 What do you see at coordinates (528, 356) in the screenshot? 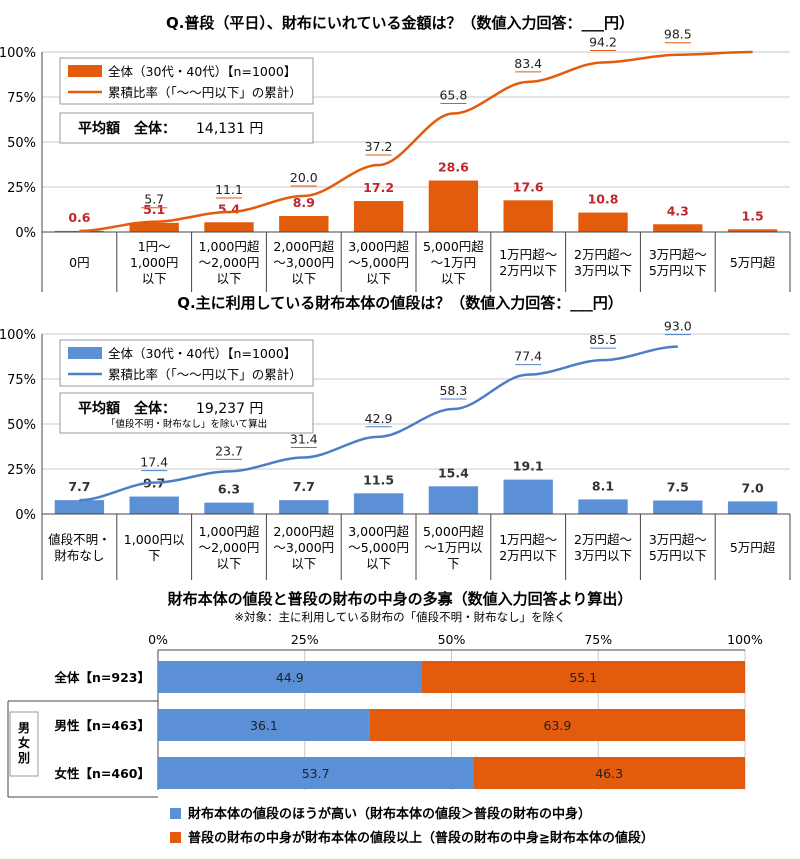
I see `cumulative-label: 77.4` at bounding box center [528, 356].